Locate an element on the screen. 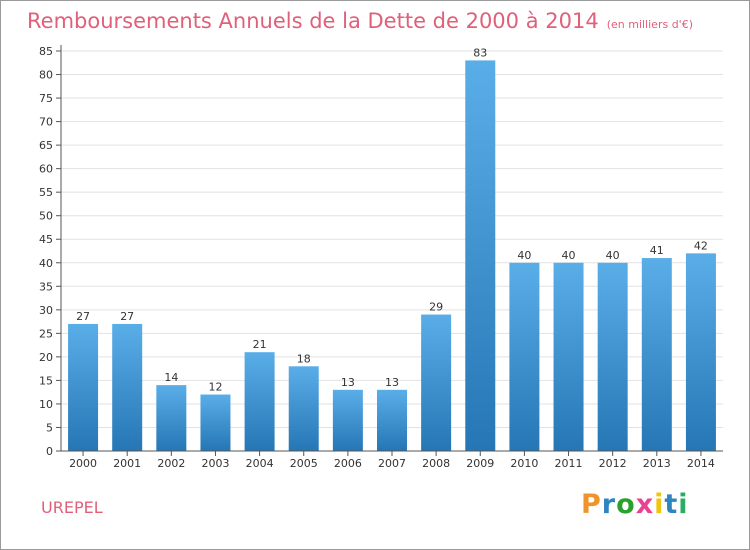 Image resolution: width=750 pixels, height=550 pixels. y-tick-label: 65 is located at coordinates (46, 145).